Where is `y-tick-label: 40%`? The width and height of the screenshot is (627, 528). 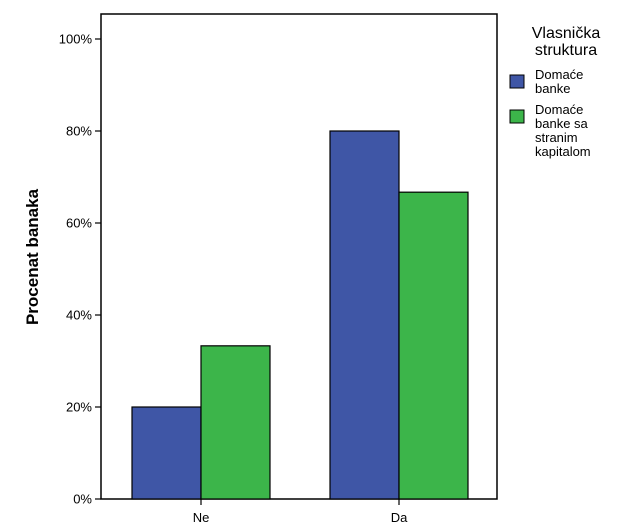
y-tick-label: 40% is located at coordinates (79, 315).